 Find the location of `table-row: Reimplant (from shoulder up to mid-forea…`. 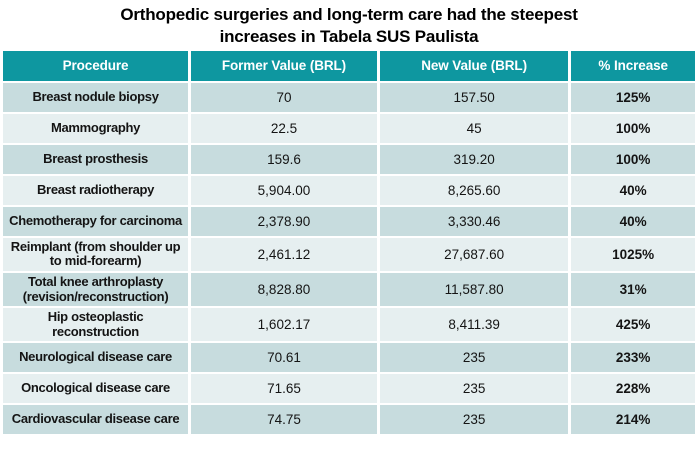

table-row: Reimplant (from shoulder up to mid-forea… is located at coordinates (349, 254).